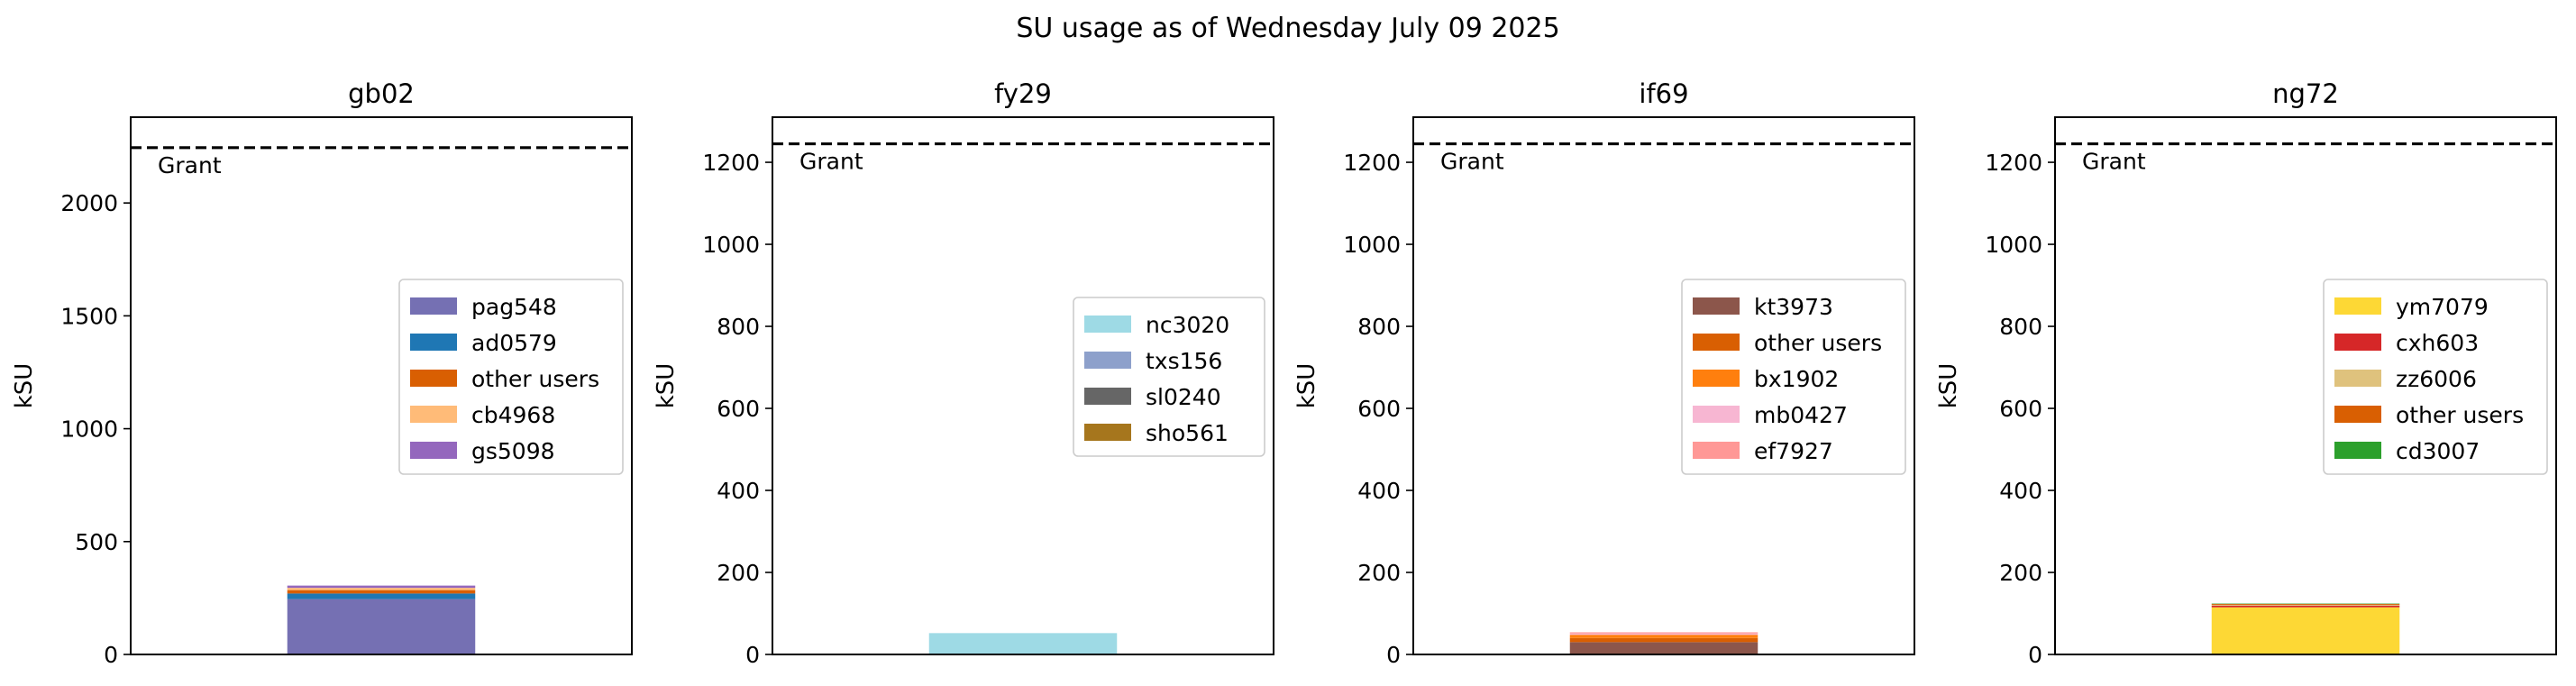 This screenshot has width=2576, height=686. I want to click on bar-segment-zz6006, so click(2305, 605).